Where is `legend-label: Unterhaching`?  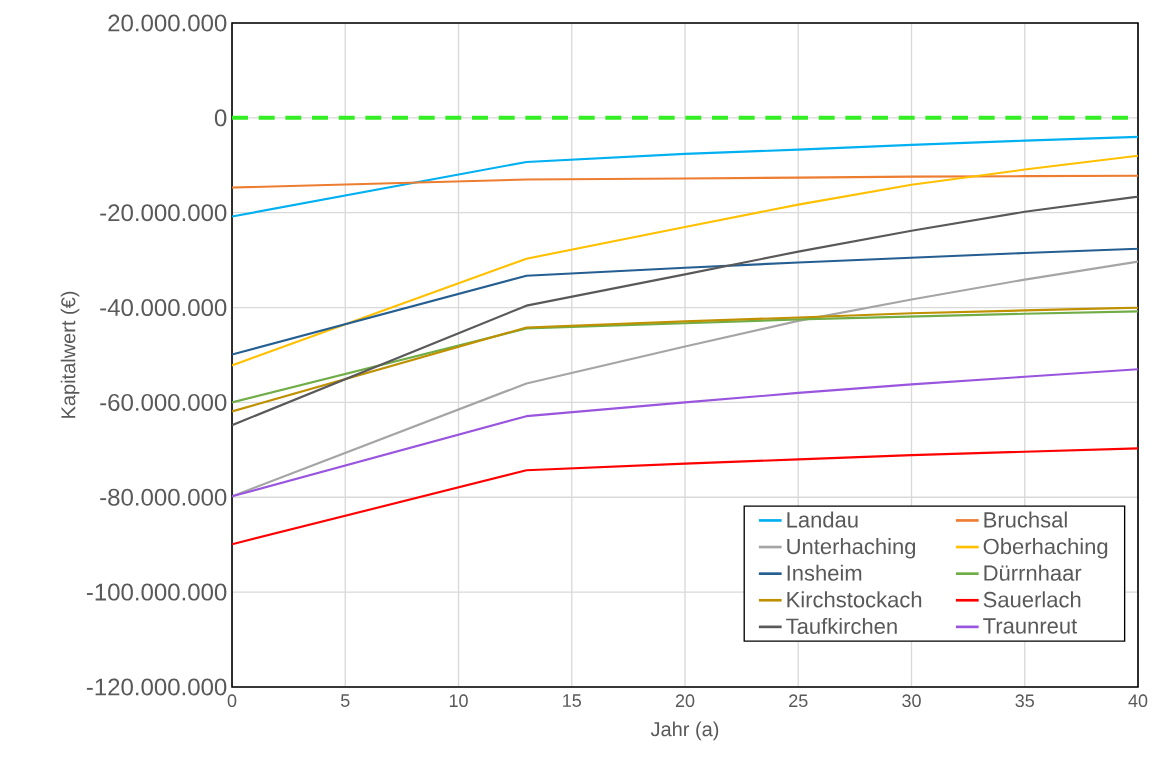 legend-label: Unterhaching is located at coordinates (851, 548).